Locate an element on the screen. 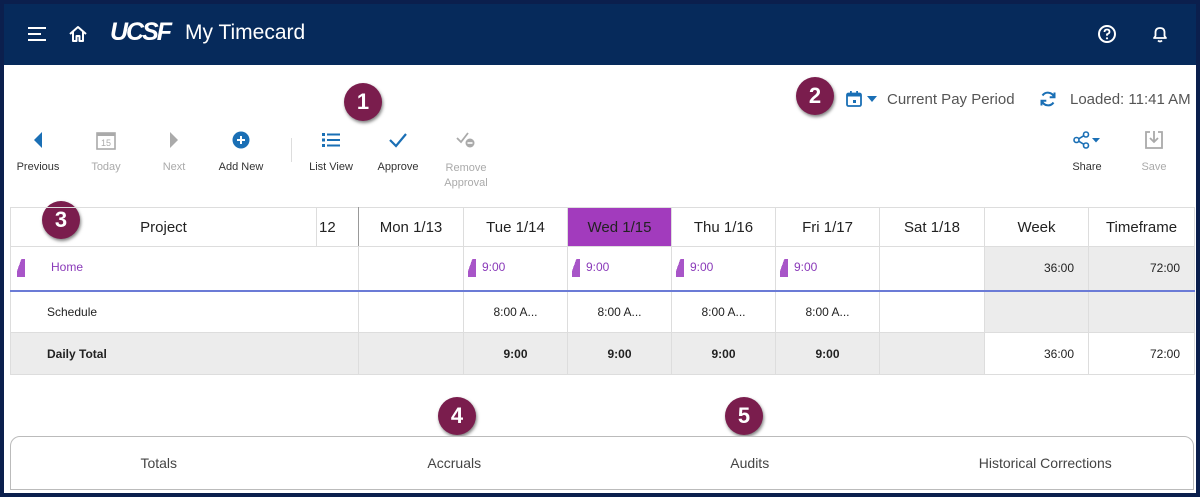 This screenshot has height=497, width=1200. previous-button: Previous is located at coordinates (41, 150).